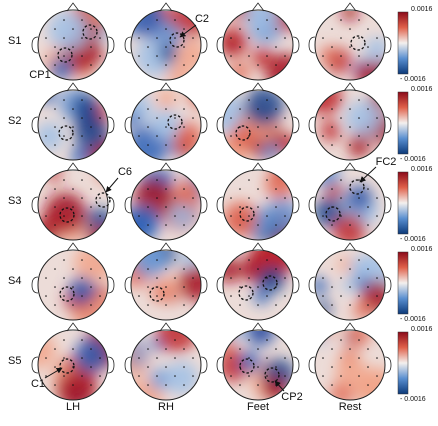 The width and height of the screenshot is (438, 426). Describe the element at coordinates (258, 407) in the screenshot. I see `column-label: Feet` at that location.